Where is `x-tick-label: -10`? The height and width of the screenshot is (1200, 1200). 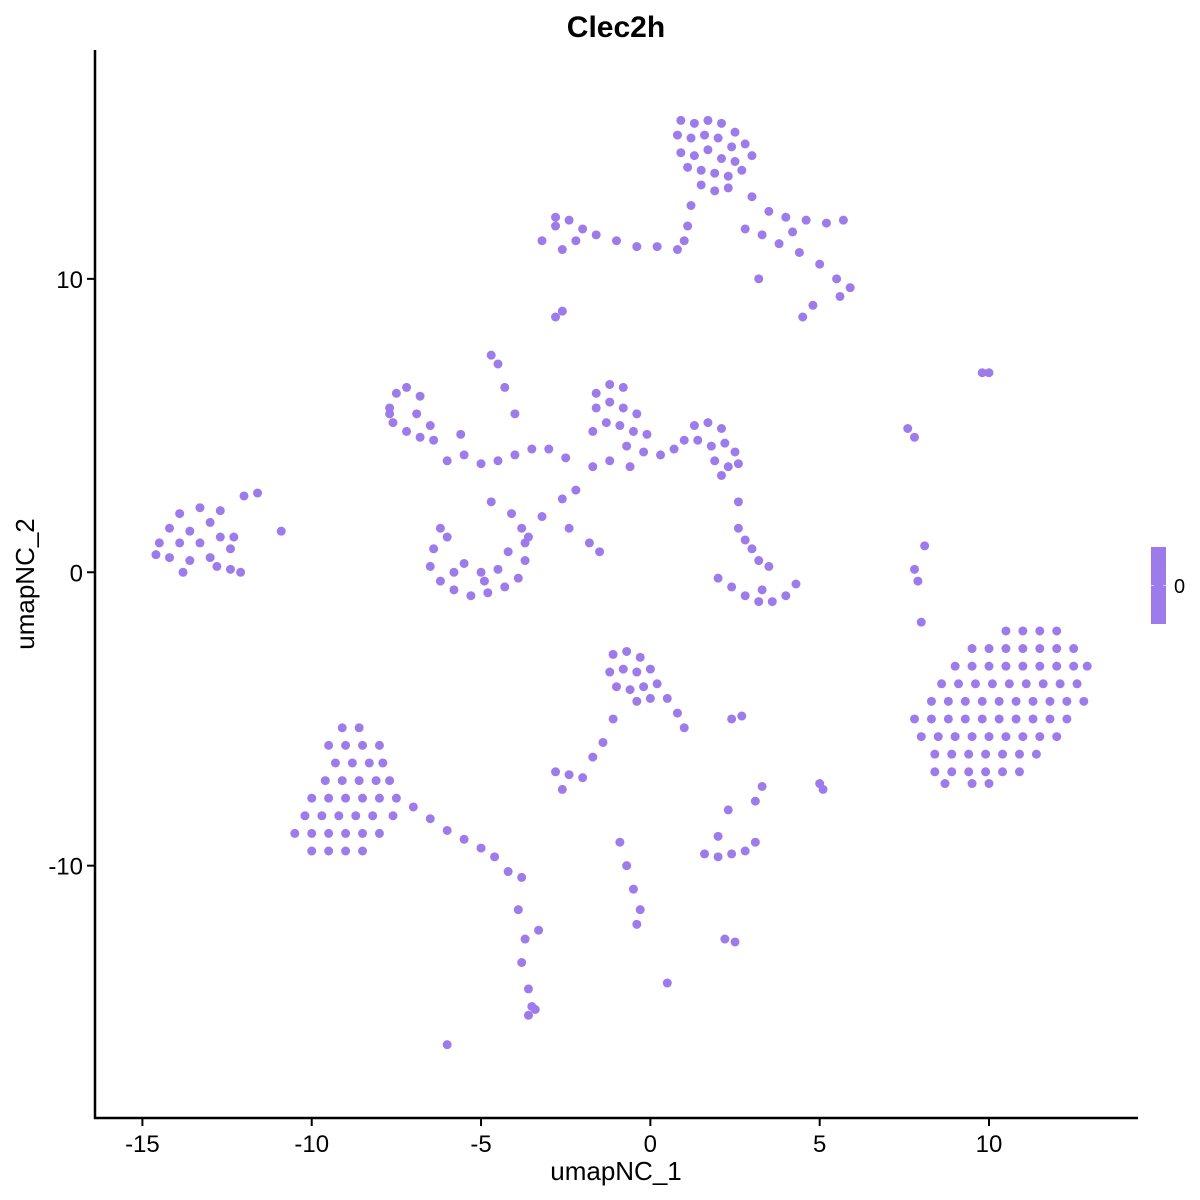 x-tick-label: -10 is located at coordinates (311, 1144).